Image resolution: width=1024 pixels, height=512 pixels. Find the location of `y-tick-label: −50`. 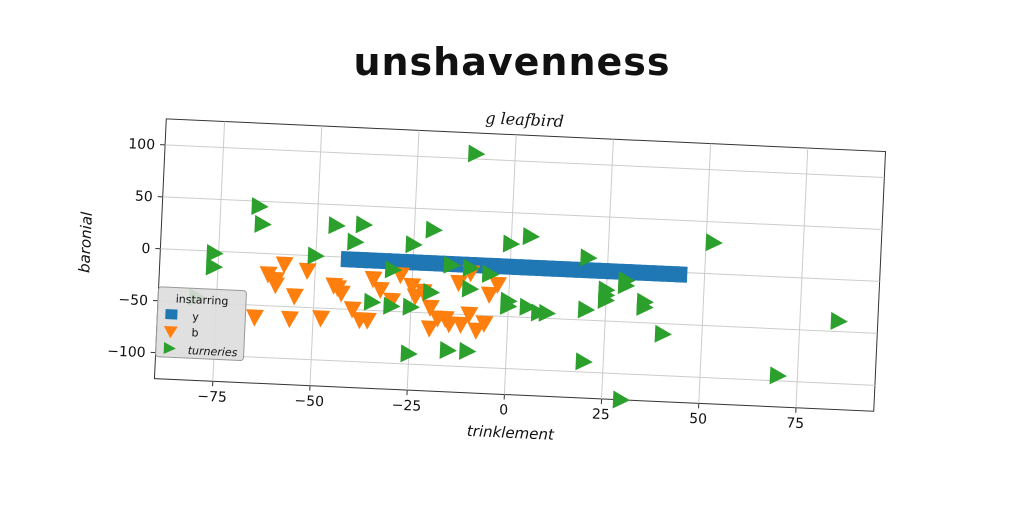

y-tick-label: −50 is located at coordinates (133, 300).